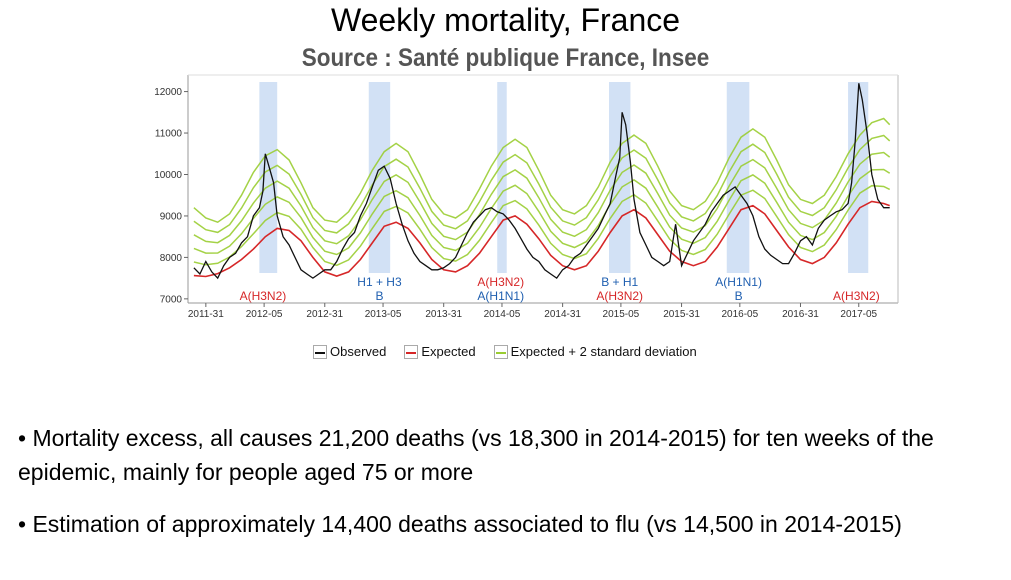 This screenshot has width=1011, height=580. I want to click on x-tick-label: 2017-05, so click(858, 314).